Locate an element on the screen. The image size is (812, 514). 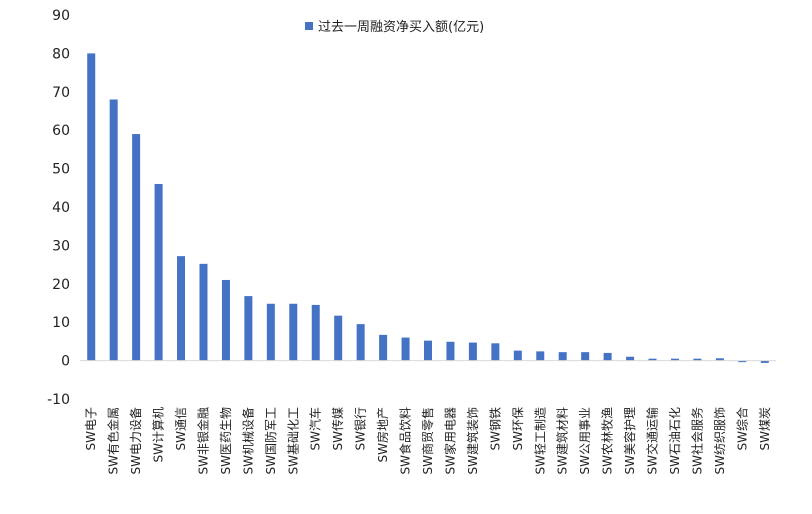
y-tick-label: 80 is located at coordinates (61, 54).